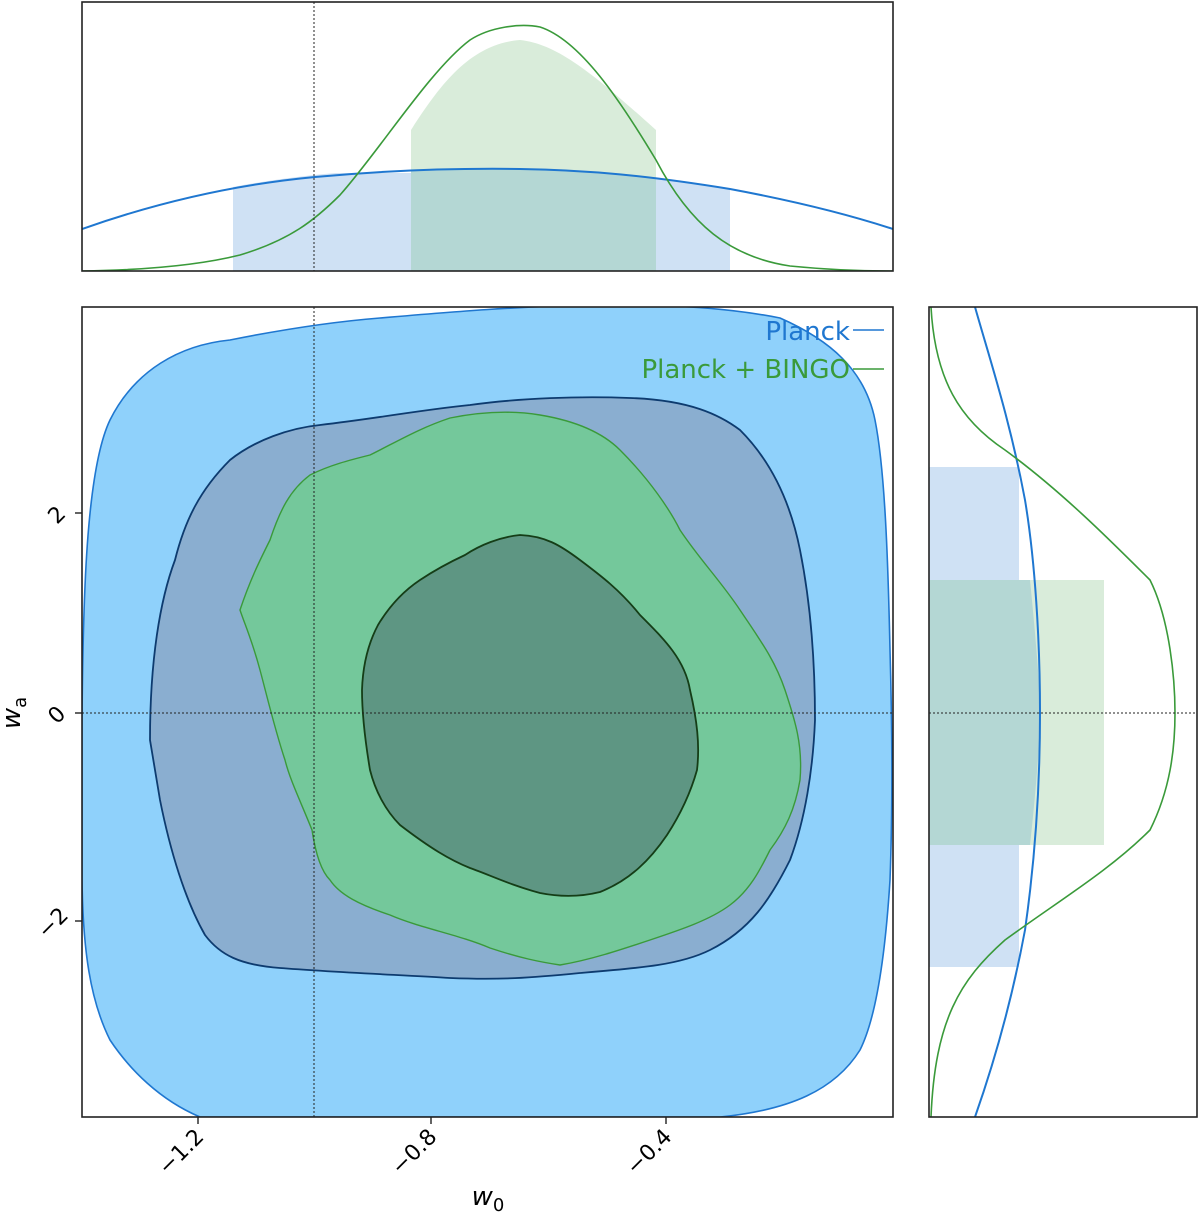 The width and height of the screenshot is (1200, 1220). What do you see at coordinates (745, 370) in the screenshot?
I see `legend-label-bingo: Planck + BINGO` at bounding box center [745, 370].